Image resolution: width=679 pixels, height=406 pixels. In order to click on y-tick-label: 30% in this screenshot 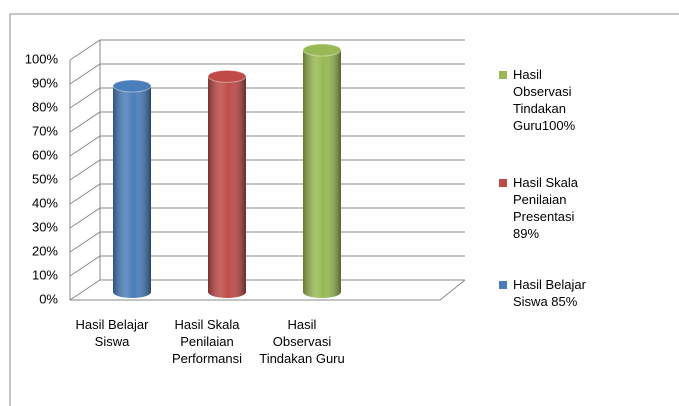, I will do `click(45, 226)`.